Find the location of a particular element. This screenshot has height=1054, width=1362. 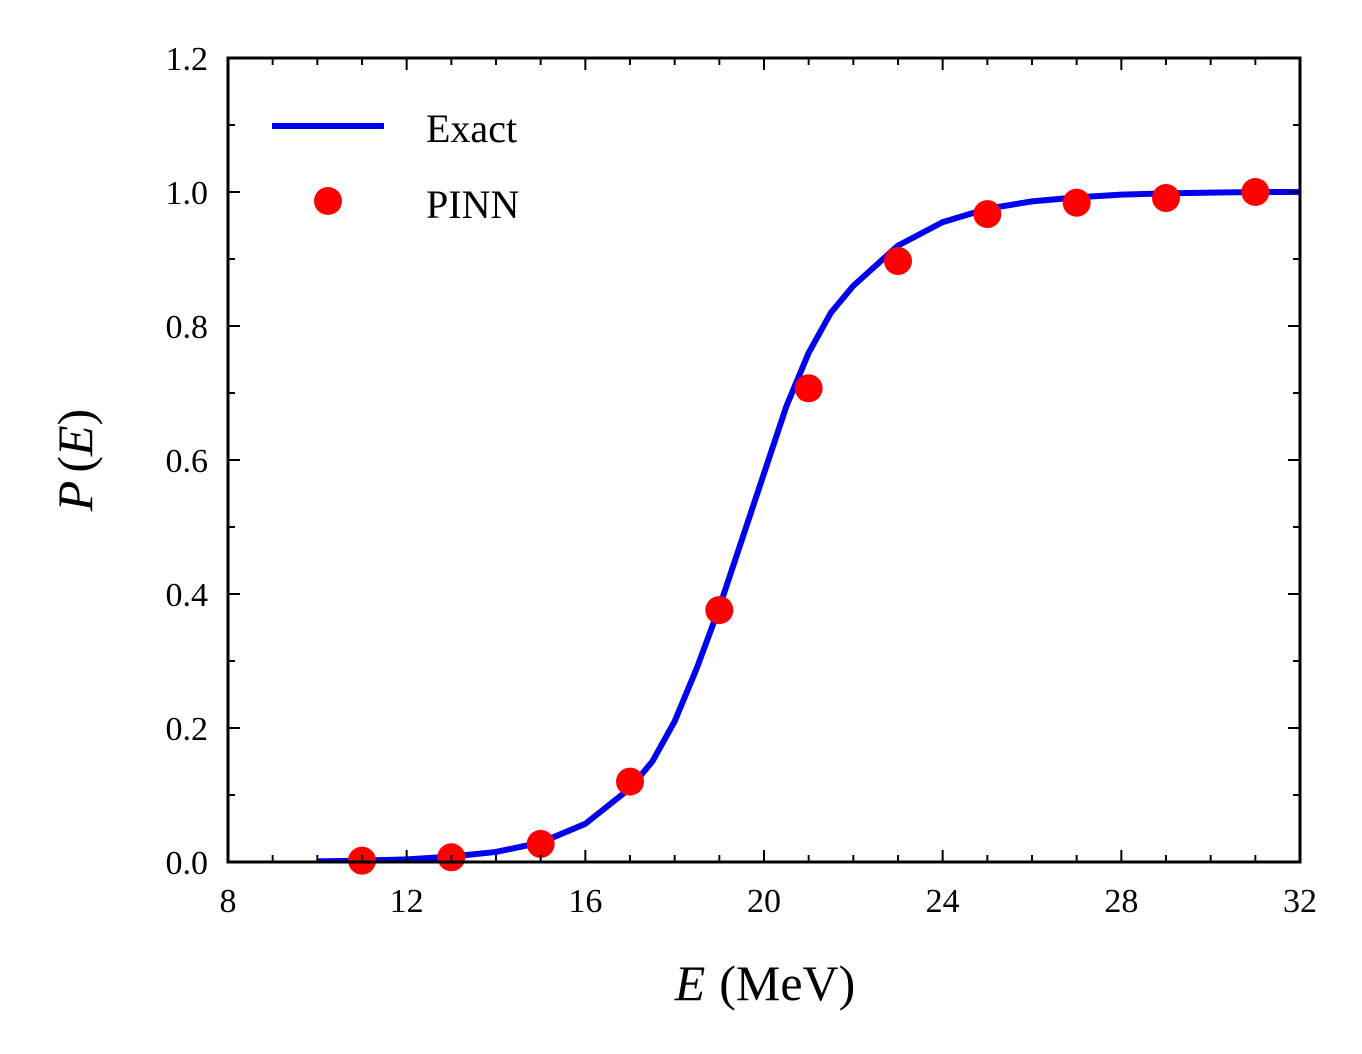

x-tick-label: 8 is located at coordinates (228, 901).